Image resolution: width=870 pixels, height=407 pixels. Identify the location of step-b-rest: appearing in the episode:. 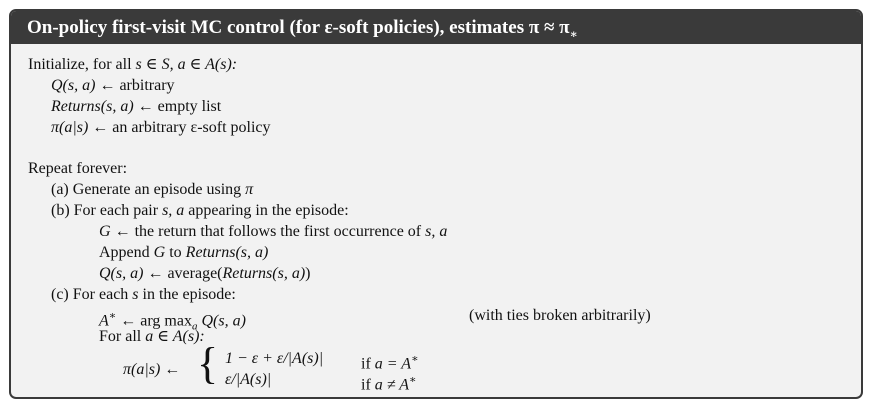
(266, 210).